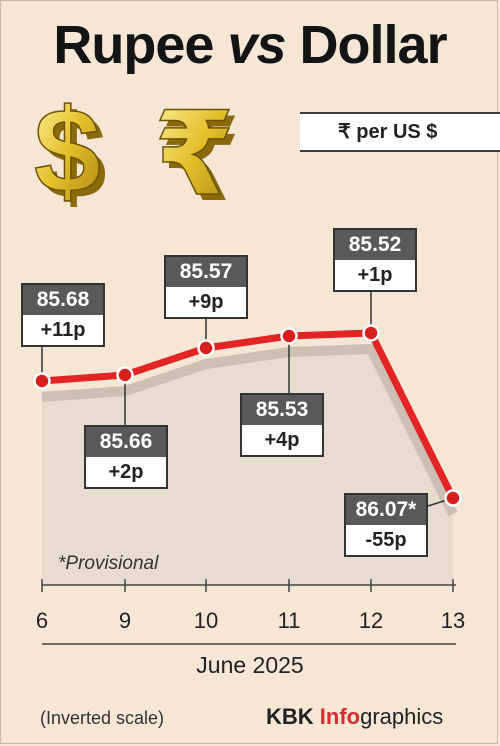  Describe the element at coordinates (373, 45) in the screenshot. I see `title-part-3: Dollar` at that location.